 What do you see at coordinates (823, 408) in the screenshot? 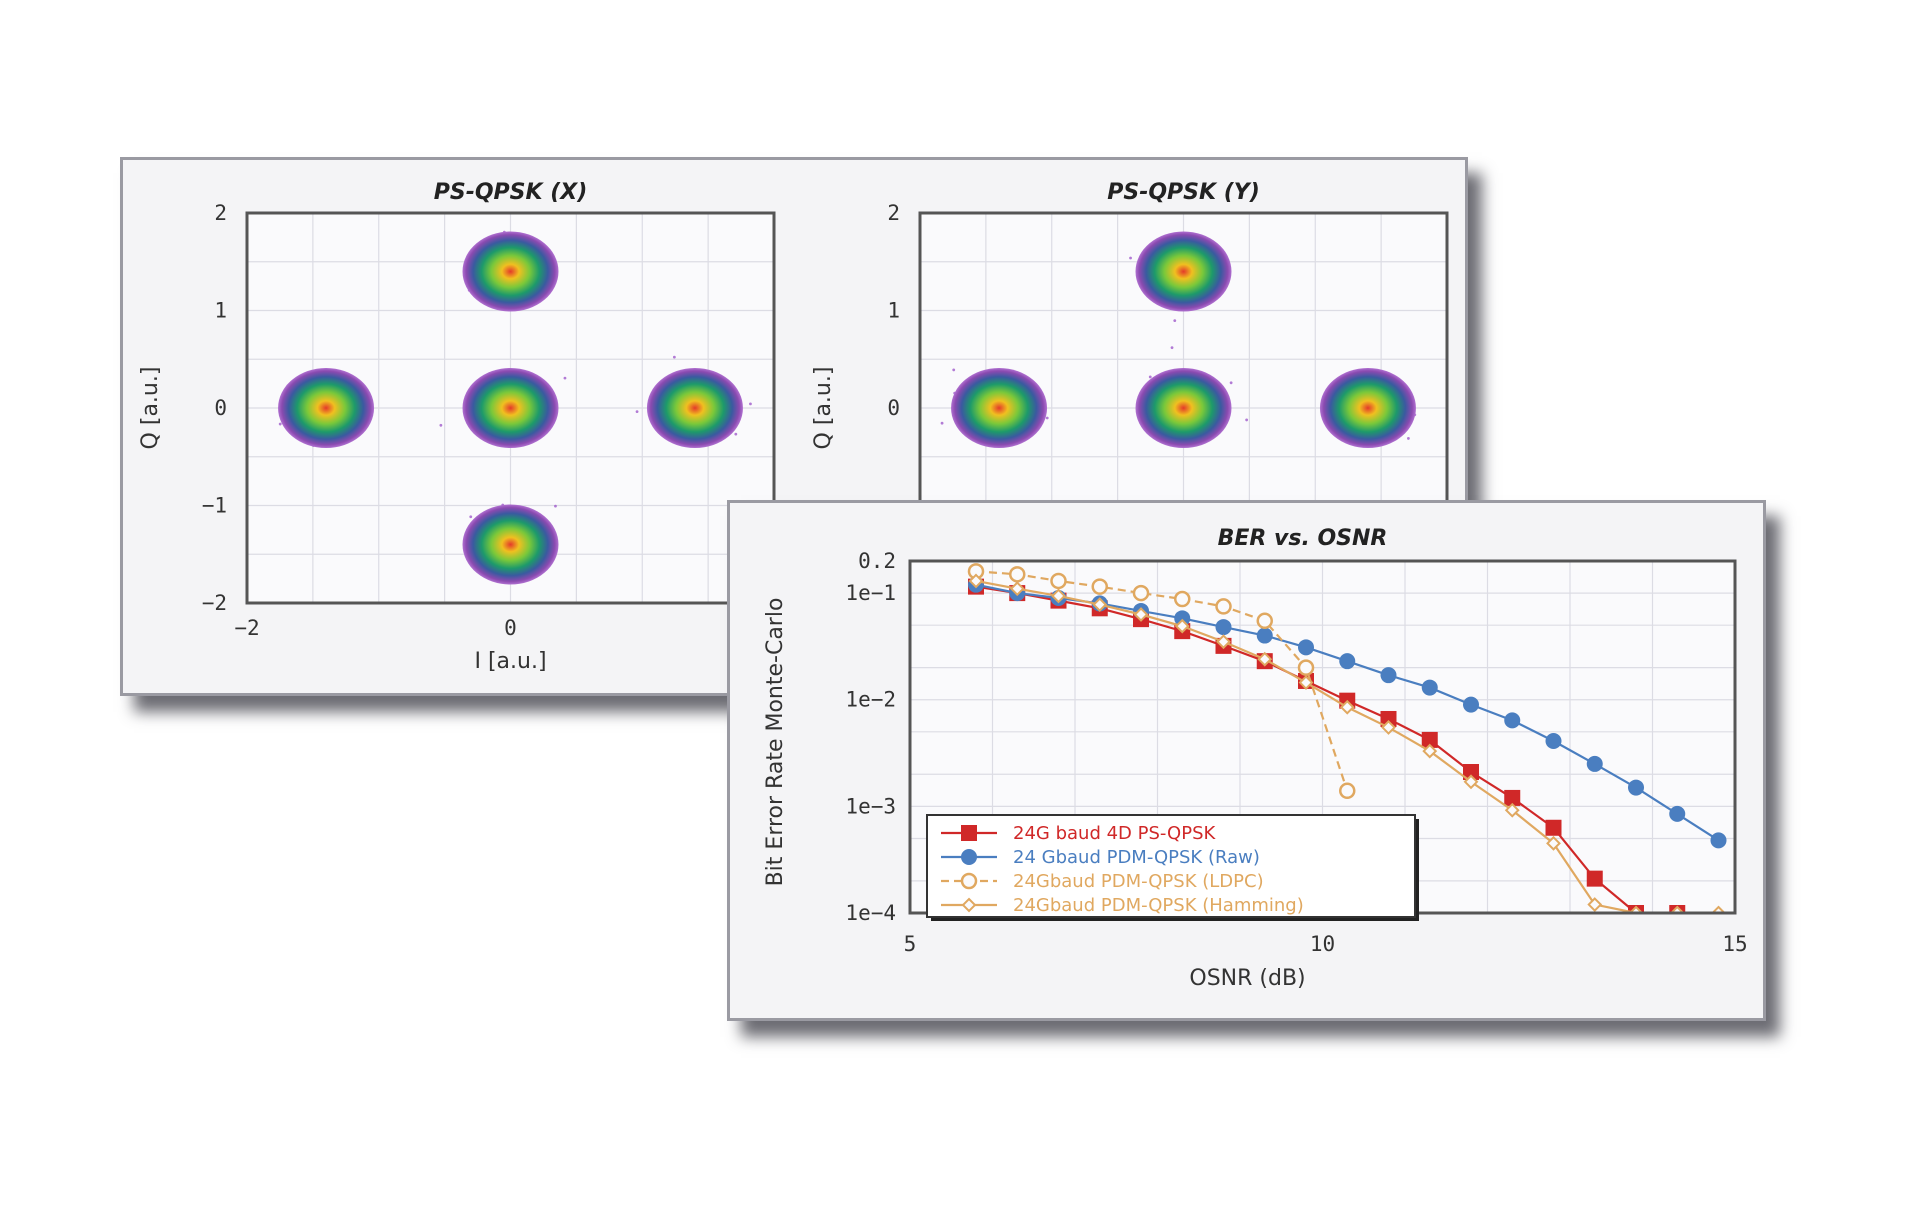
I see `y-axis-label: Q [a.u.]` at bounding box center [823, 408].